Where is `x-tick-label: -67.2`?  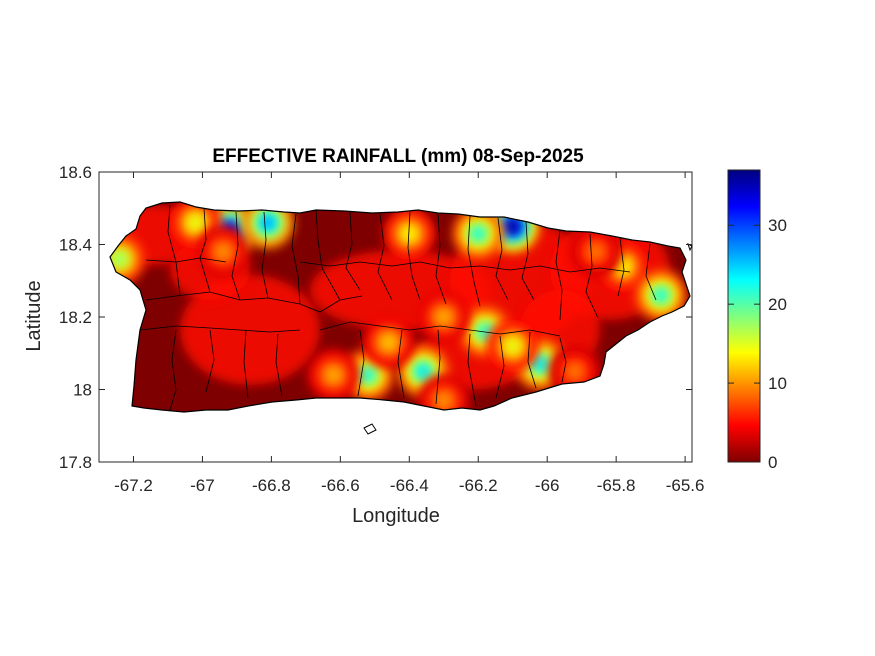
x-tick-label: -67.2 is located at coordinates (133, 485).